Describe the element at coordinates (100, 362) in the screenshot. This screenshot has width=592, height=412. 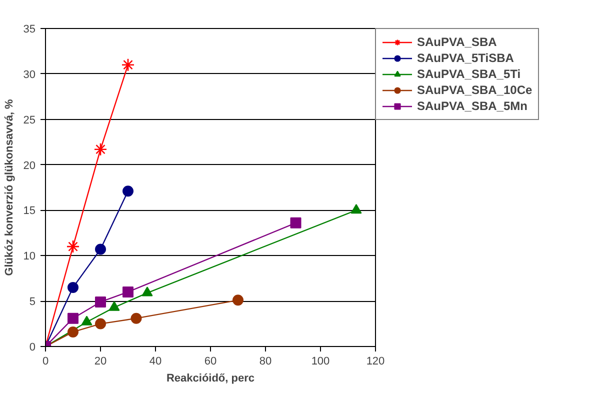
I see `x-tick-label: 20` at that location.